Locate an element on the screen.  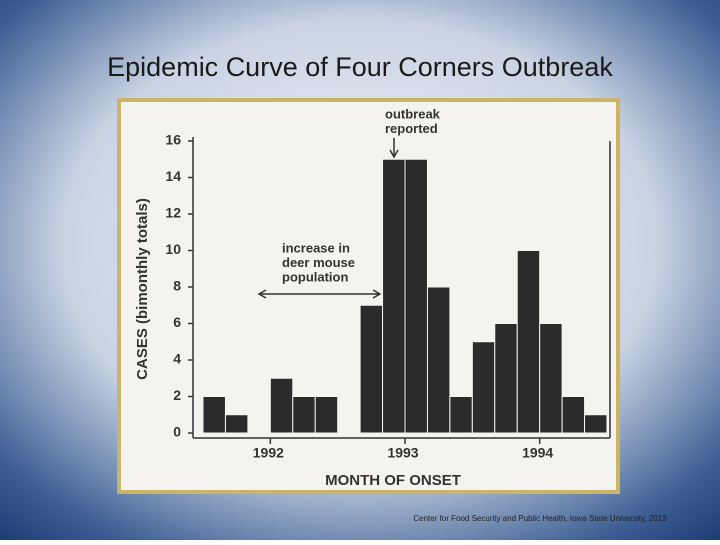
y-tick-label: 2 is located at coordinates (177, 395).